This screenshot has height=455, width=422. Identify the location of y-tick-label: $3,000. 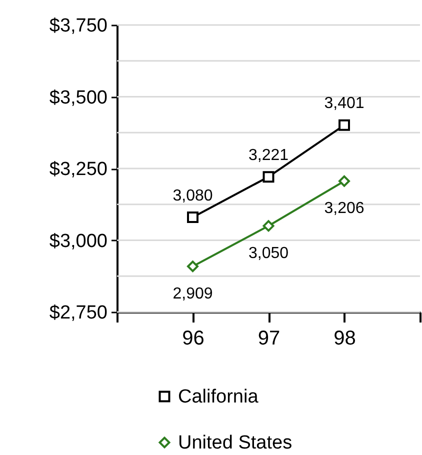
(78, 241).